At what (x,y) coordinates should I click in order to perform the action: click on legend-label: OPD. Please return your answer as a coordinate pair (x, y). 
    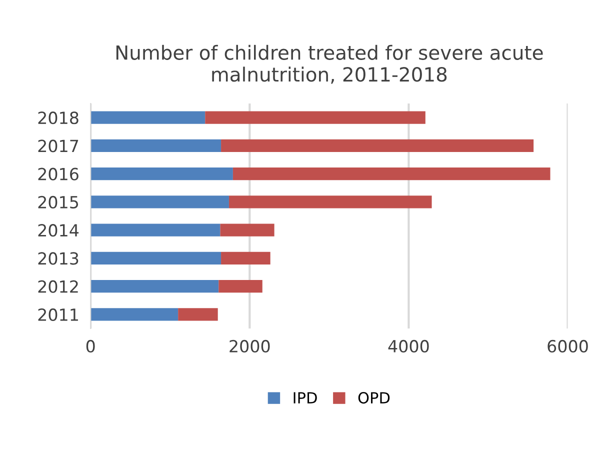
    Looking at the image, I should click on (374, 398).